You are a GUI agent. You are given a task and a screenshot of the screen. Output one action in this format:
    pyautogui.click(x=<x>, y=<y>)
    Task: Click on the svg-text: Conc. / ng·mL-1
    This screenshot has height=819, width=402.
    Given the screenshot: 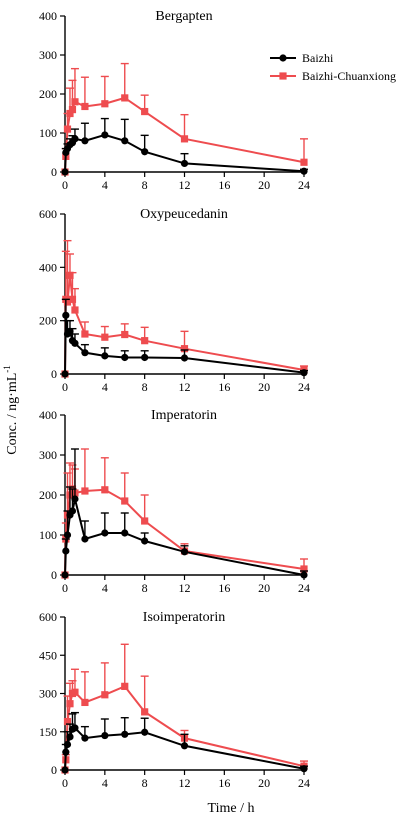 What is the action you would take?
    pyautogui.click(x=11, y=410)
    